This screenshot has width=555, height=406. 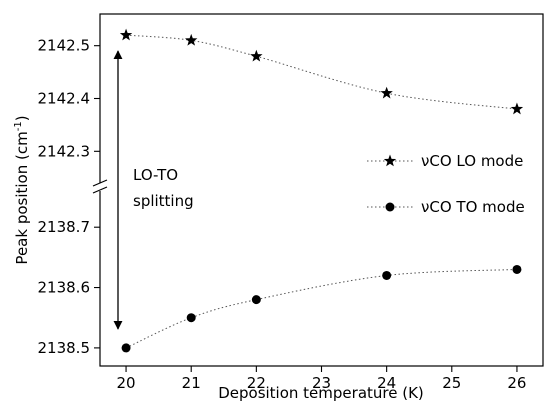 I want to click on y-tick-label: 2142.3, so click(x=64, y=151).